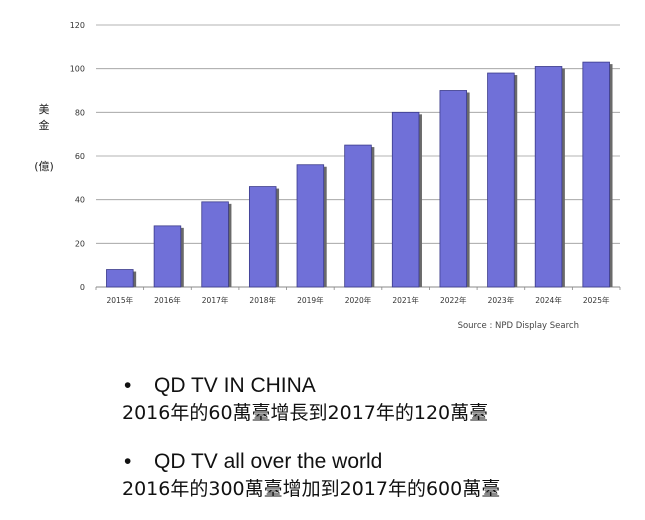 This screenshot has height=520, width=645. What do you see at coordinates (120, 300) in the screenshot?
I see `x-tick-label: 2015年` at bounding box center [120, 300].